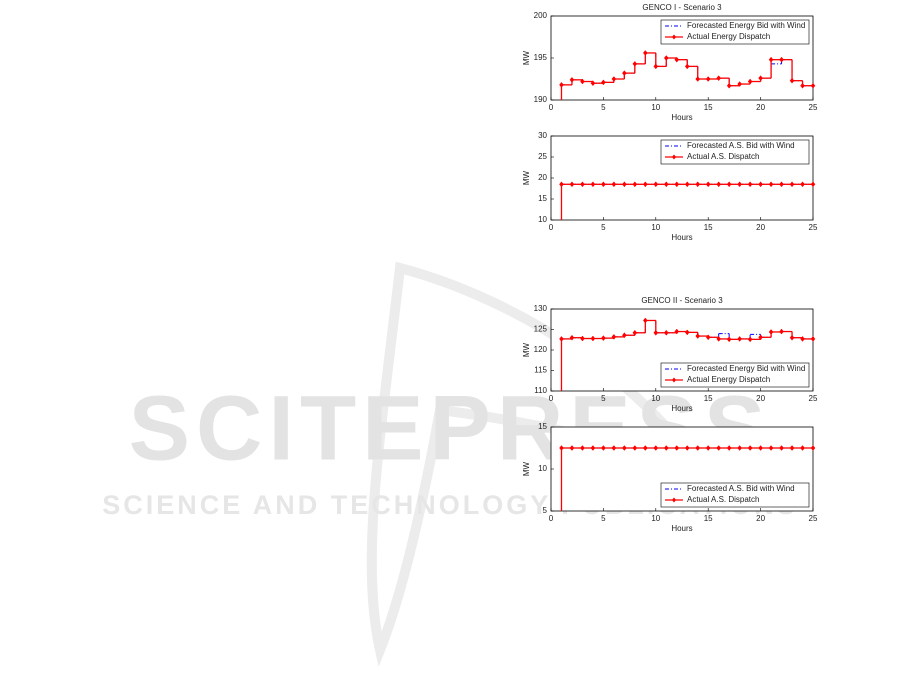 This screenshot has width=901, height=697. Describe the element at coordinates (813, 518) in the screenshot. I see `x-tick-label: 25` at that location.